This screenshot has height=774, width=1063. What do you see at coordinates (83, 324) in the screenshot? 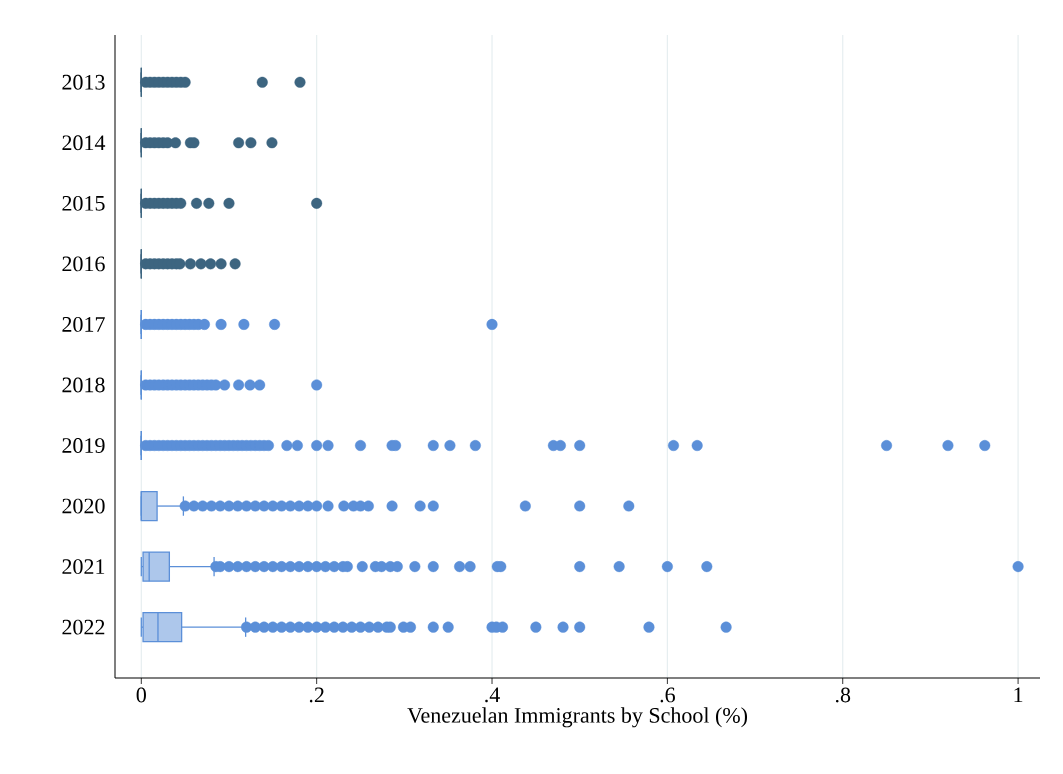
I see `y-tick-label: 2017` at bounding box center [83, 324].